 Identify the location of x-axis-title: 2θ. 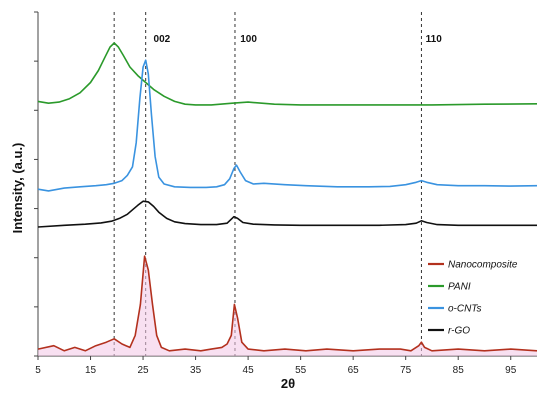
(288, 383).